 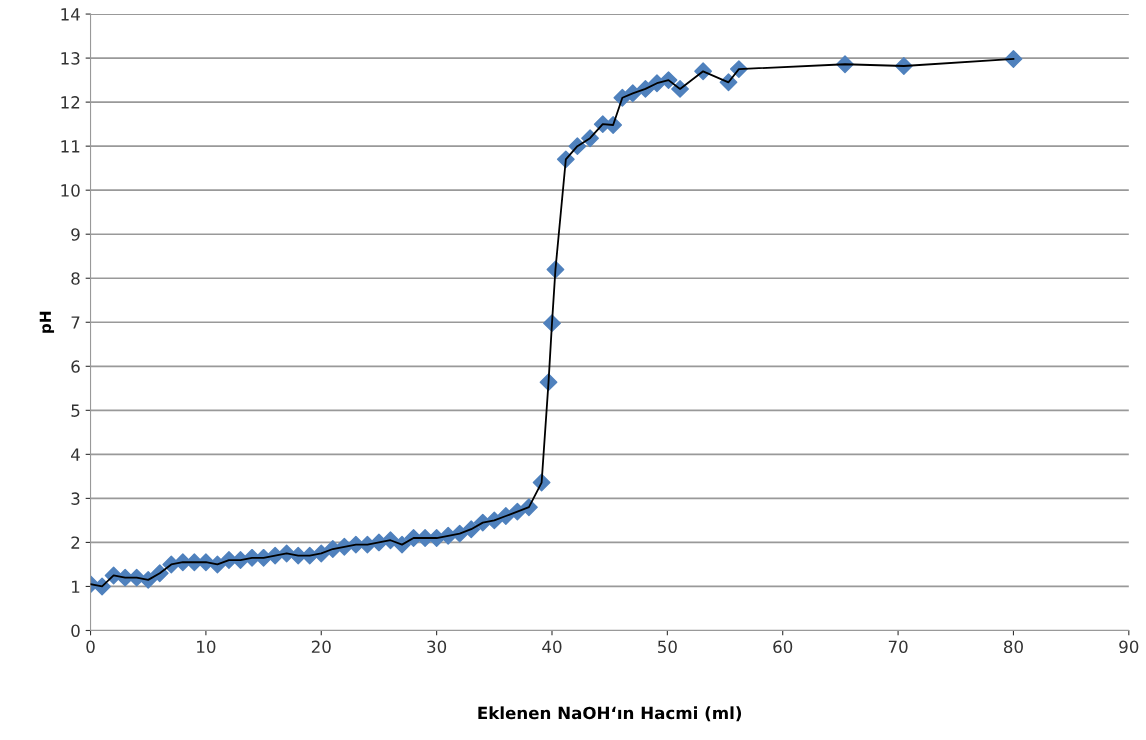 What do you see at coordinates (75, 410) in the screenshot?
I see `y-tick-label: 5` at bounding box center [75, 410].